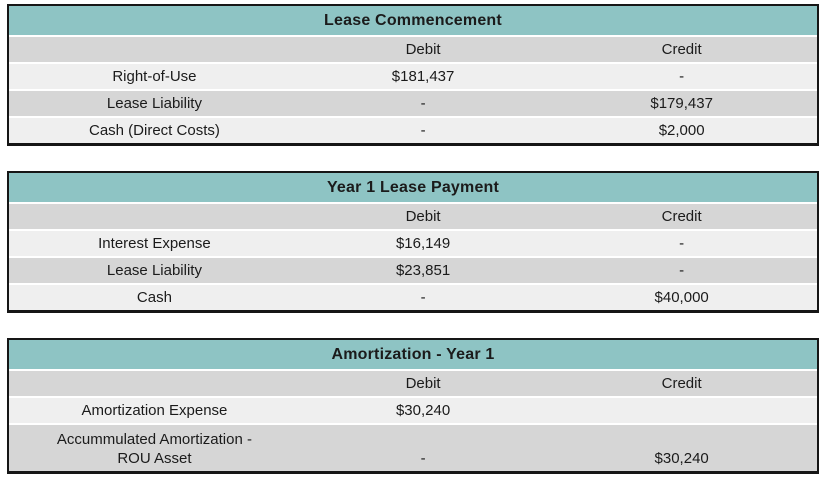 The image size is (826, 487). Describe the element at coordinates (681, 130) in the screenshot. I see `credit-value: $2,000` at that location.